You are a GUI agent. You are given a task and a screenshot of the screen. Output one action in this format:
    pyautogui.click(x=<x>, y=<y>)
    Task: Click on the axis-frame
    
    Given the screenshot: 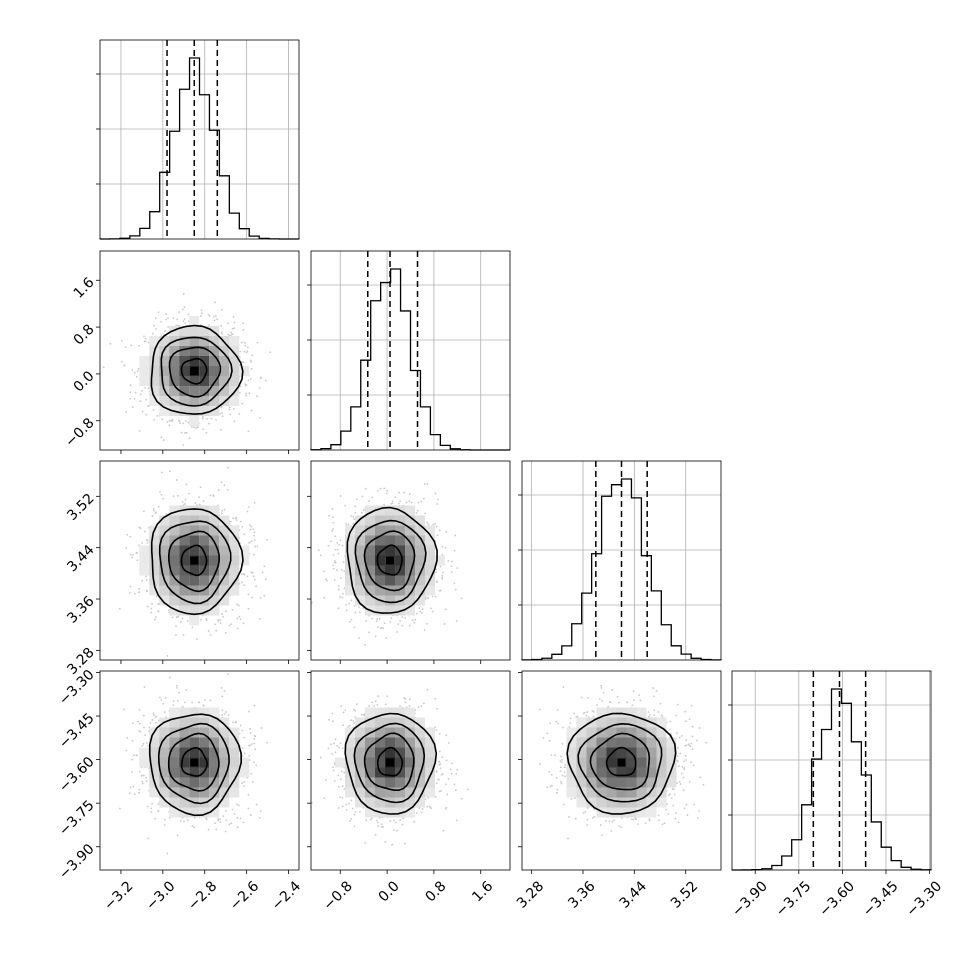 What is the action you would take?
    pyautogui.click(x=831, y=770)
    